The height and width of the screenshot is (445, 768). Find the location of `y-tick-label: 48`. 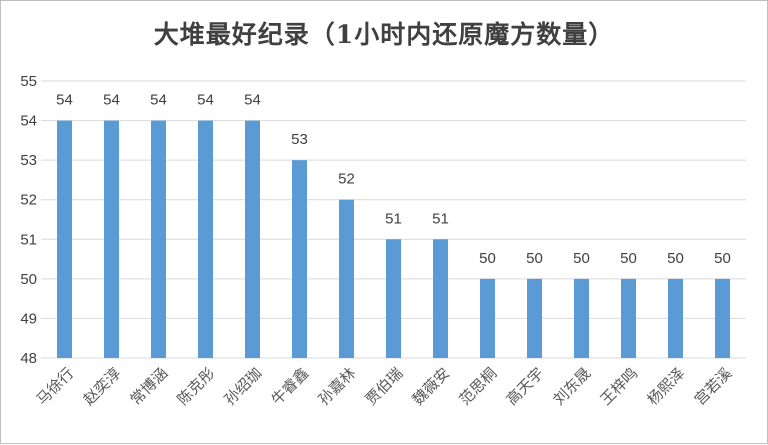

y-tick-label: 48 is located at coordinates (28, 358).